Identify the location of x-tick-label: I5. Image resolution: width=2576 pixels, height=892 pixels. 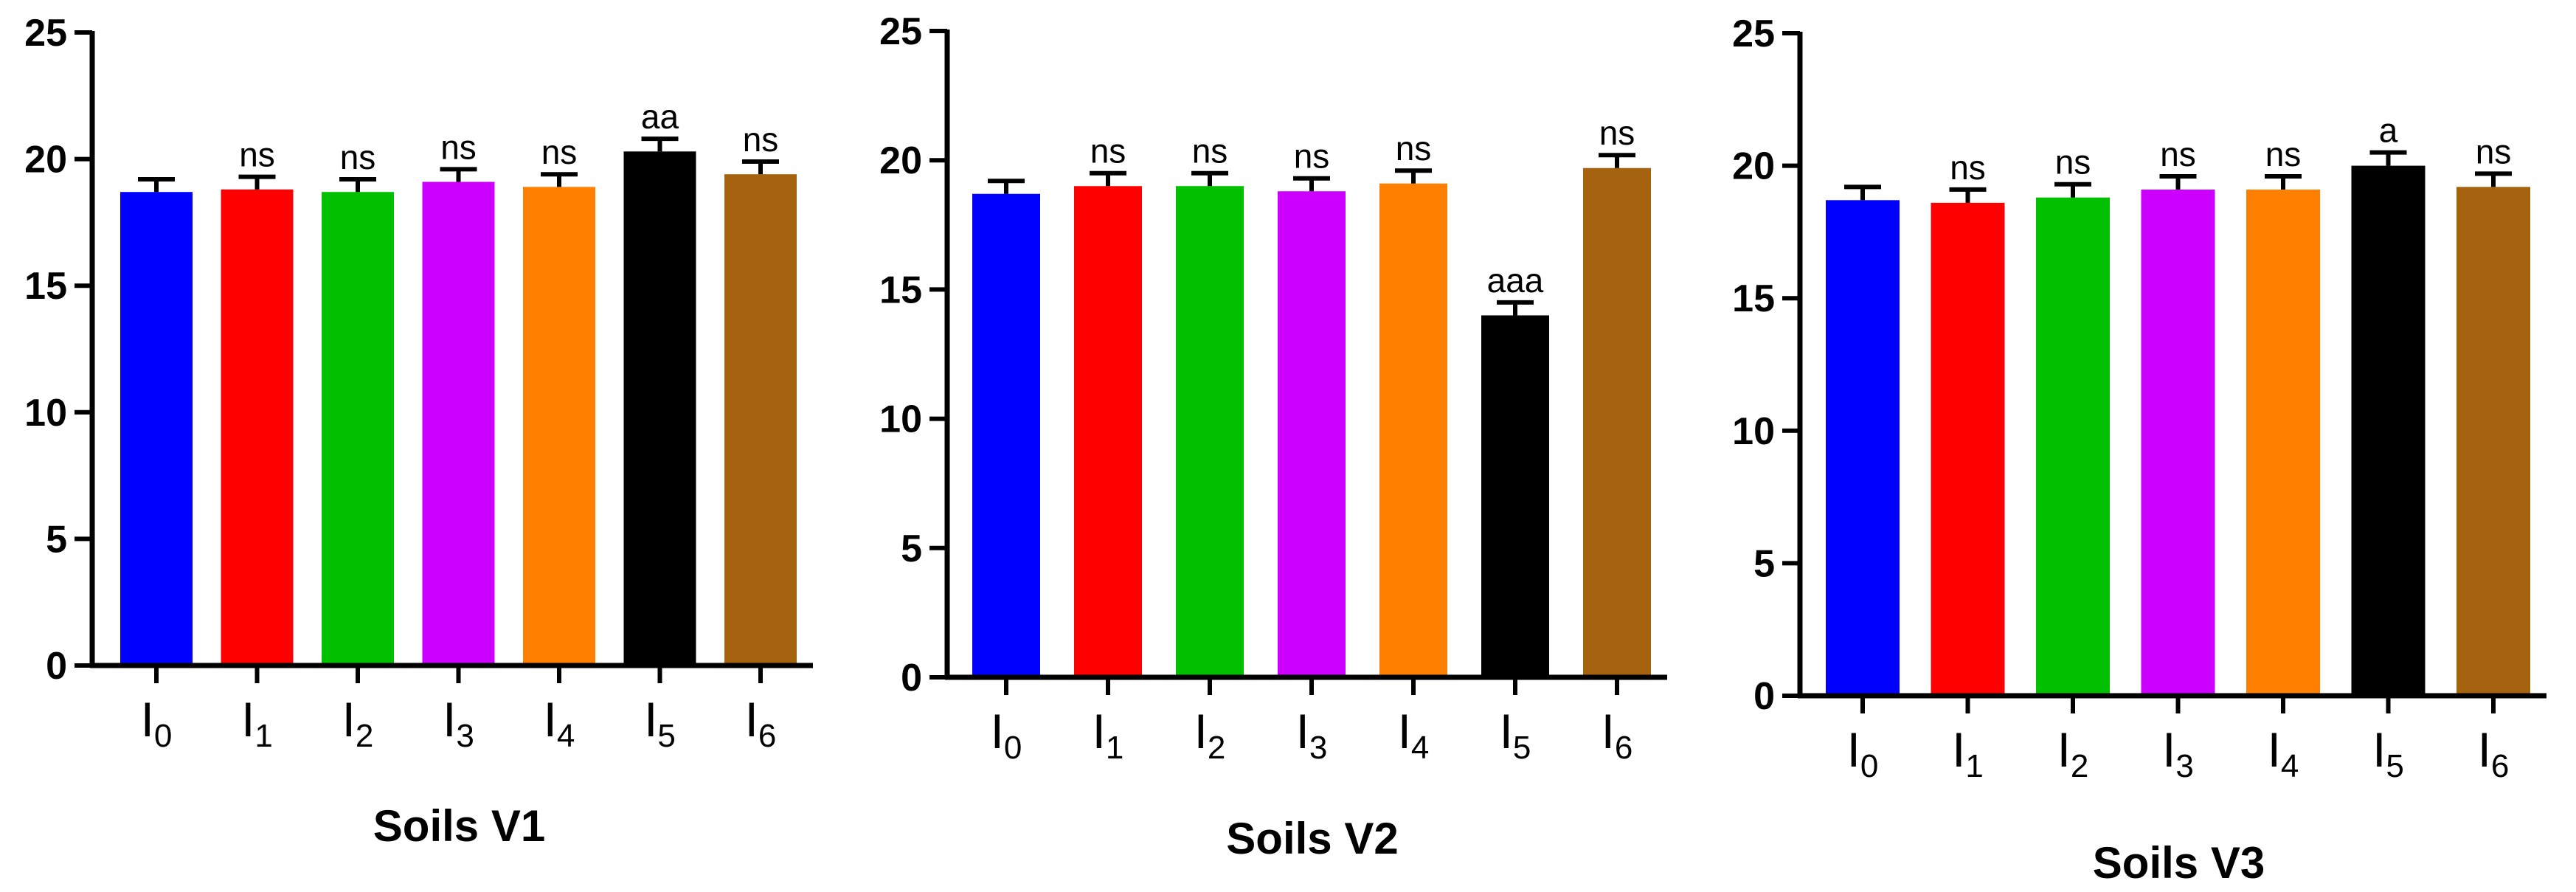
(2388, 753).